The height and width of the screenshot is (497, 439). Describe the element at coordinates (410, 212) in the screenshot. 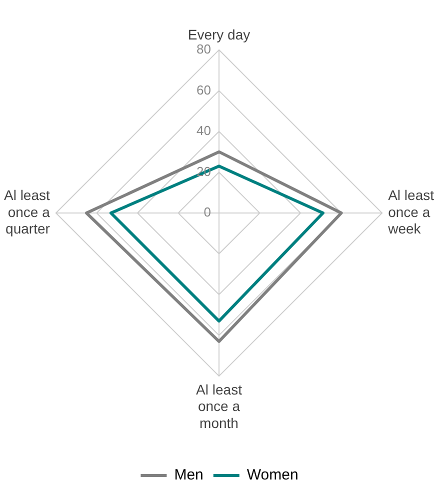

I see `spoke-label: Al least once a week` at that location.